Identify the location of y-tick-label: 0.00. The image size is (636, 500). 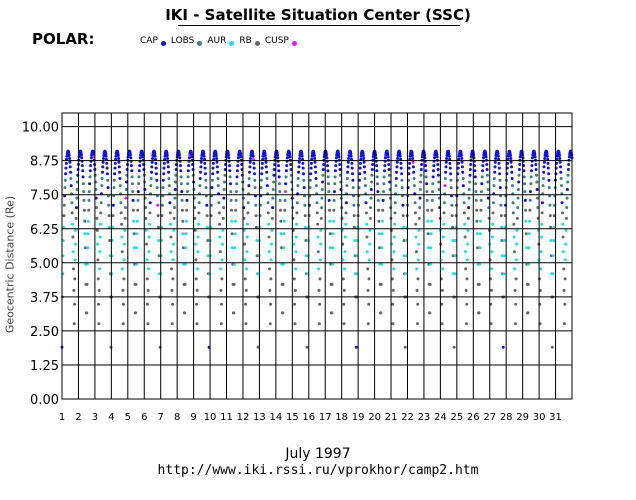
(44, 400).